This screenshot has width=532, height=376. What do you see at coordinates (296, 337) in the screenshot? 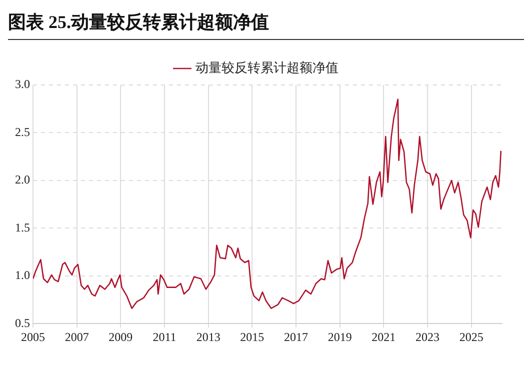
I see `x-tick-label: 2017` at bounding box center [296, 337].